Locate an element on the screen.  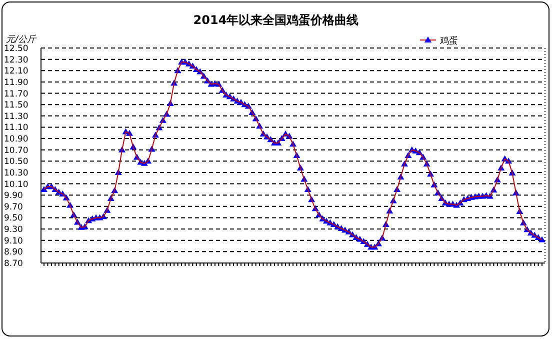
y-tick-label: 11.30 is located at coordinates (16, 117).